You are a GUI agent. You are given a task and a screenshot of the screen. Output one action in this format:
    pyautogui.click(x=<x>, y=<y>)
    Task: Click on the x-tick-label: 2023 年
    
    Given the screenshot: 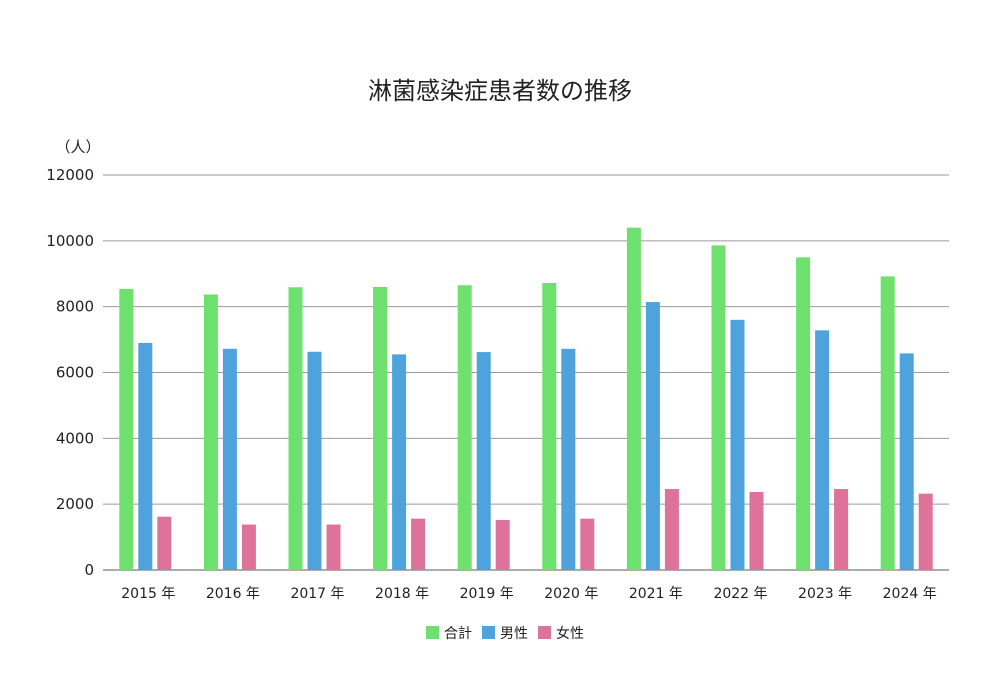 What is the action you would take?
    pyautogui.click(x=825, y=594)
    